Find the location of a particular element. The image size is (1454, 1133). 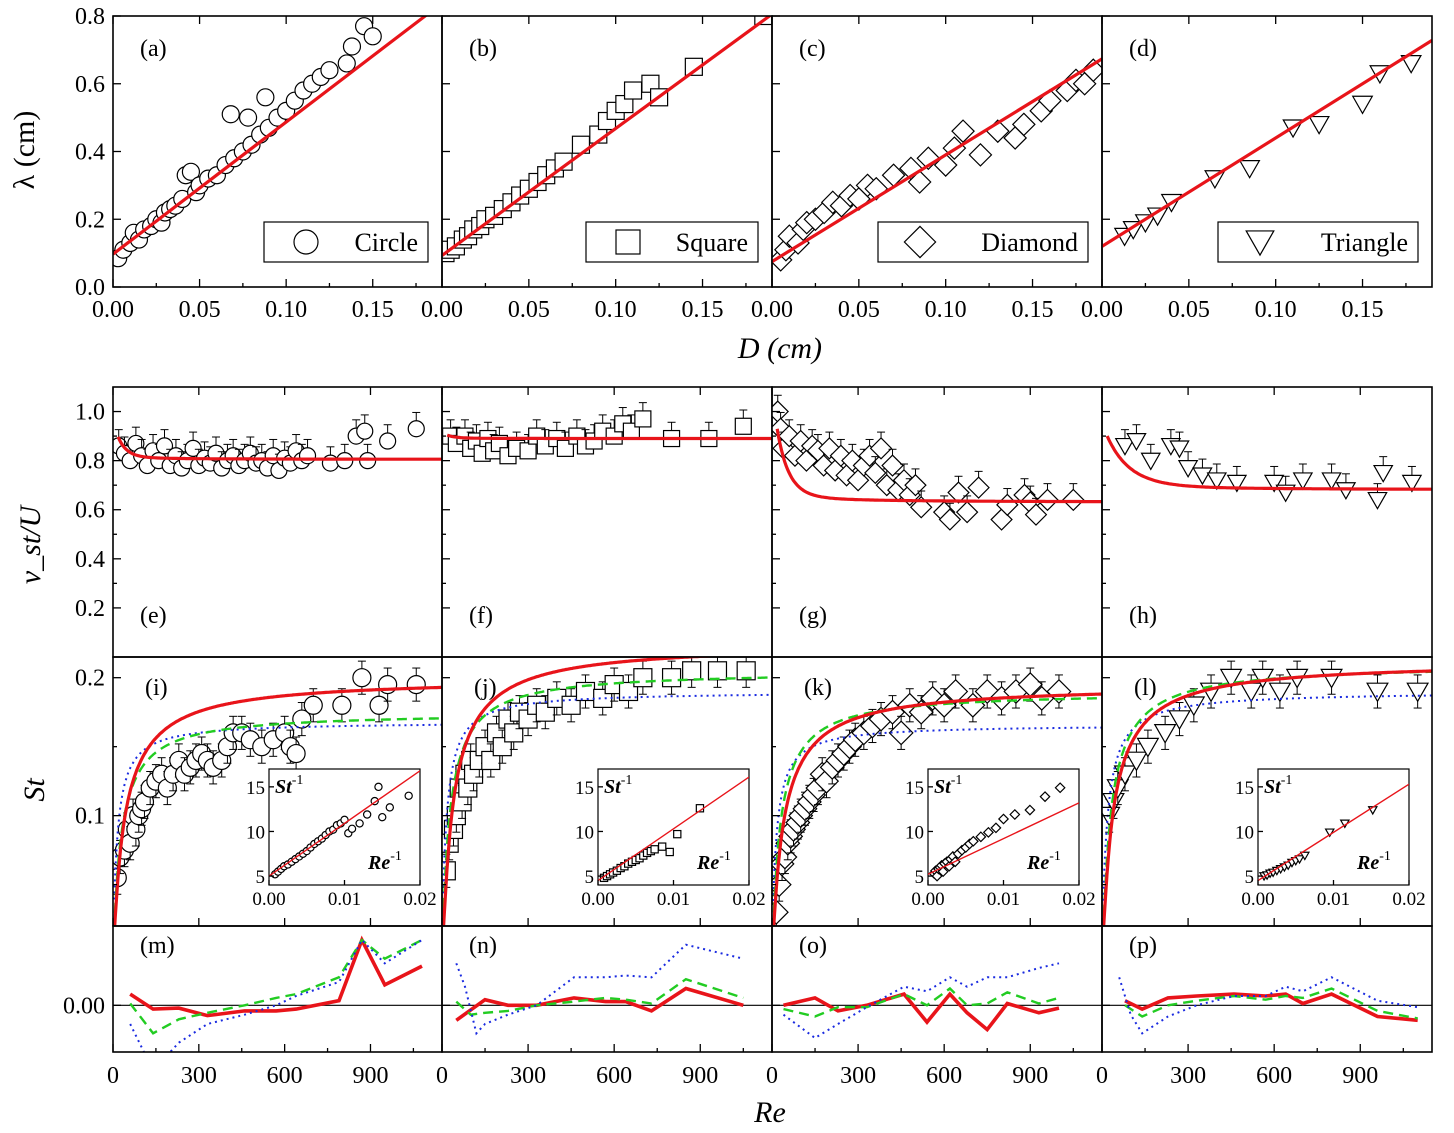

inset-fit-line is located at coordinates (1003, 838).